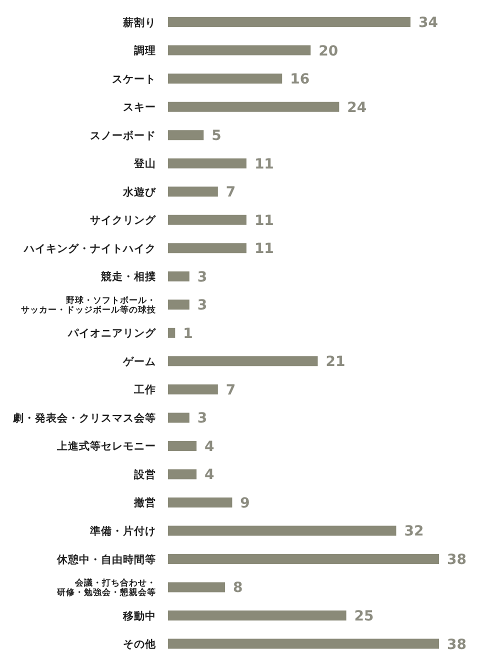 This screenshot has height=661, width=481. What do you see at coordinates (428, 23) in the screenshot?
I see `data-label: 34` at bounding box center [428, 23].